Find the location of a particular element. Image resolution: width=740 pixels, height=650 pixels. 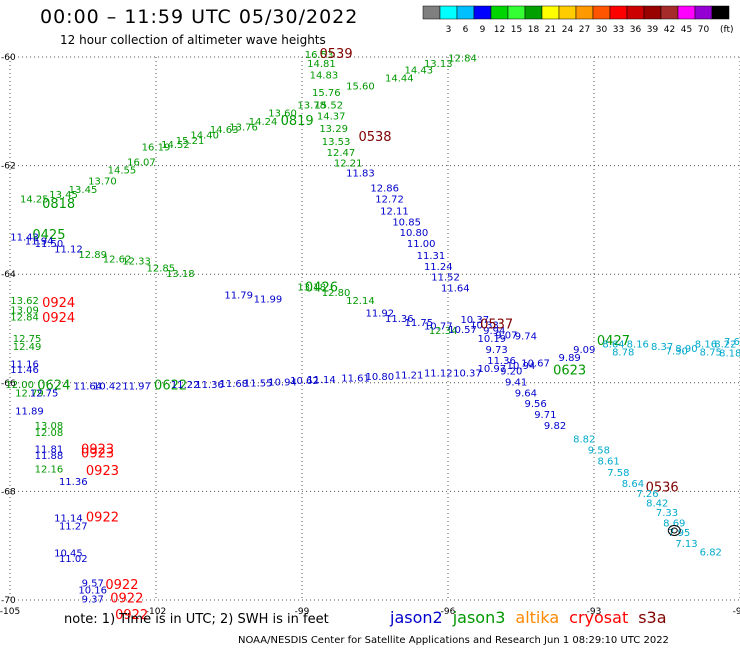

data-point-label: 11.52 is located at coordinates (445, 278).